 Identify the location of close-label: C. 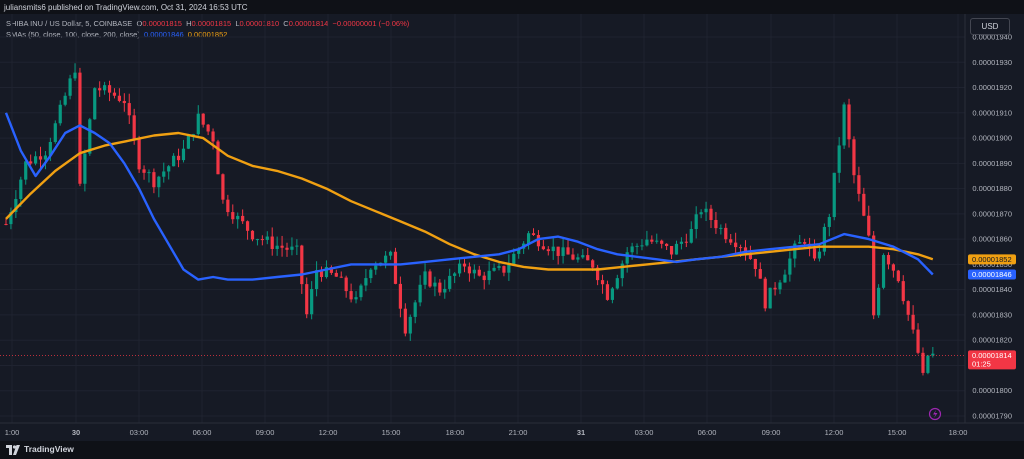
(286, 23).